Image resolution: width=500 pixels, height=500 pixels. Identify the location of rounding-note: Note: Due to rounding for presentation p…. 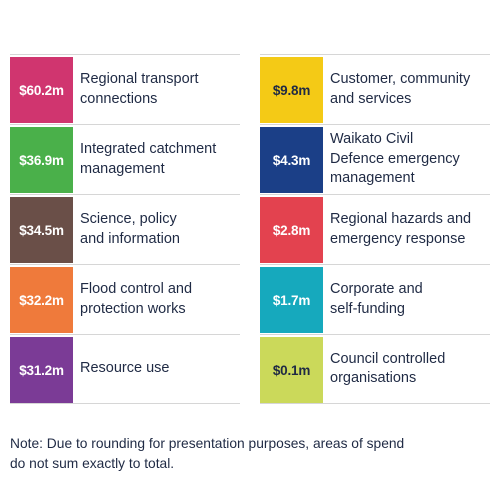
(207, 453).